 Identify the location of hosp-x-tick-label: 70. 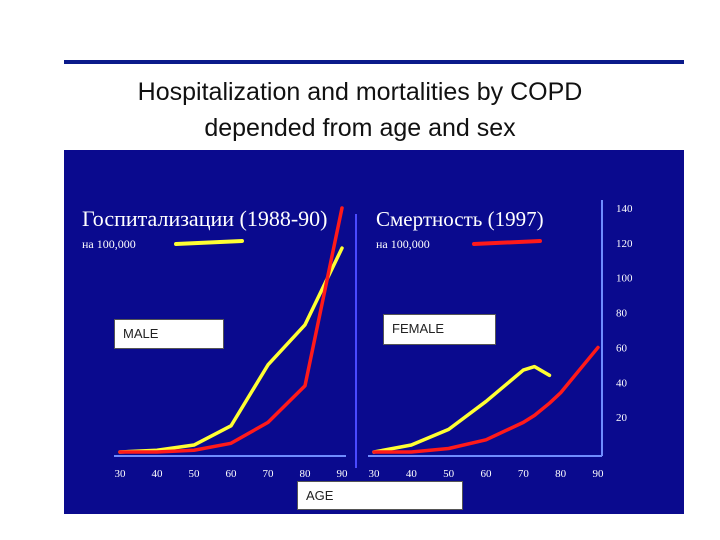
(269, 474).